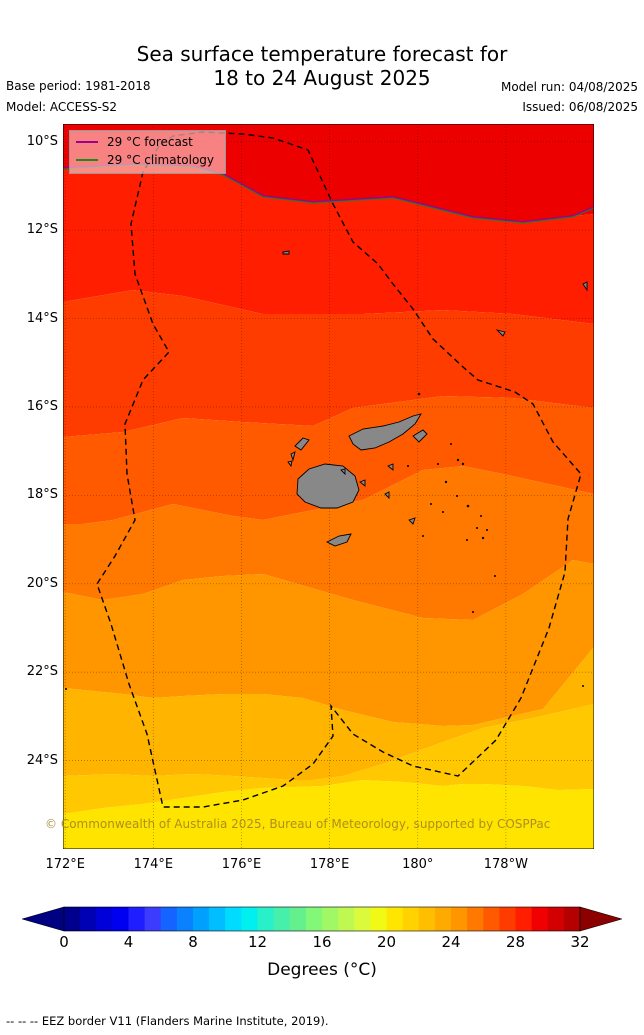  Describe the element at coordinates (42, 318) in the screenshot. I see `latitude-label: 14°S` at that location.